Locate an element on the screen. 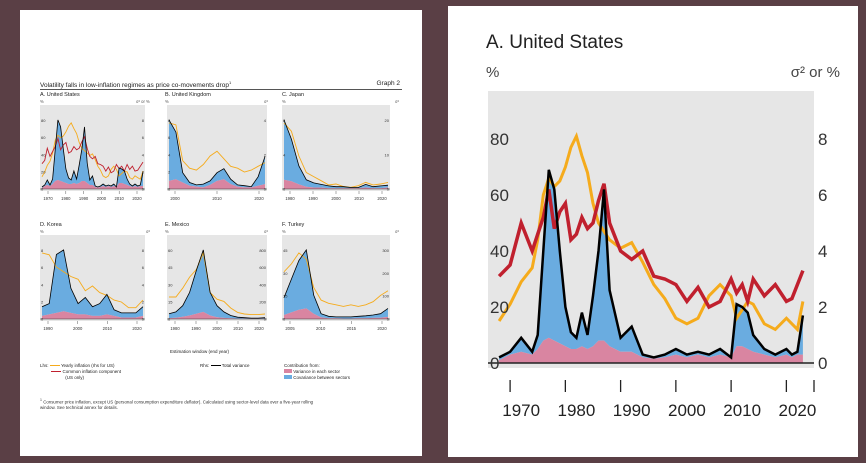 This screenshot has width=866, height=463. mini-lhs-tick-us-0: 0 is located at coordinates (42, 189).